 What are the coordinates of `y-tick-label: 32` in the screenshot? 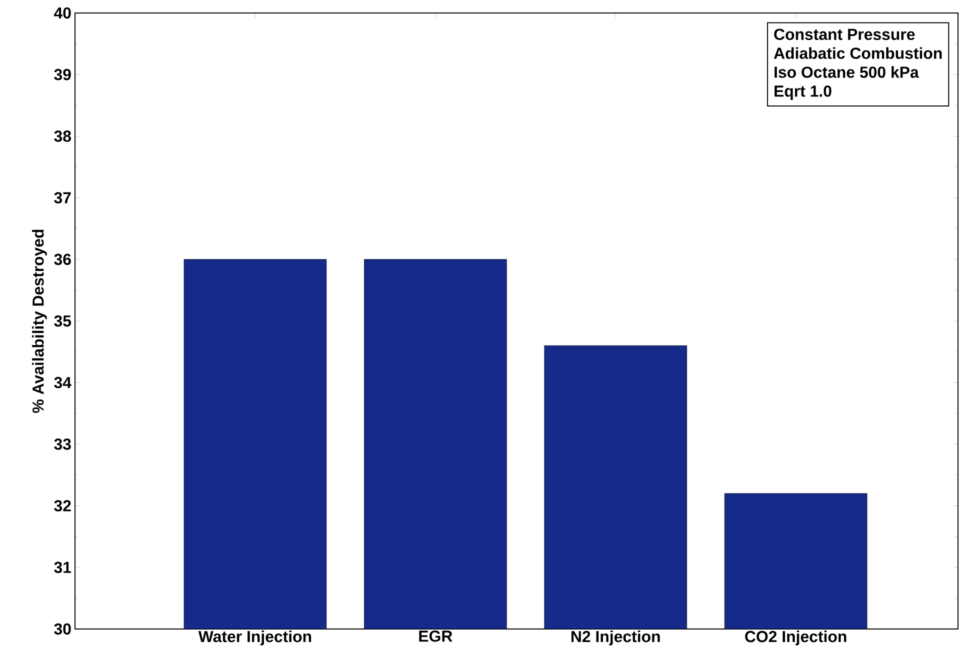 It's located at (62, 506).